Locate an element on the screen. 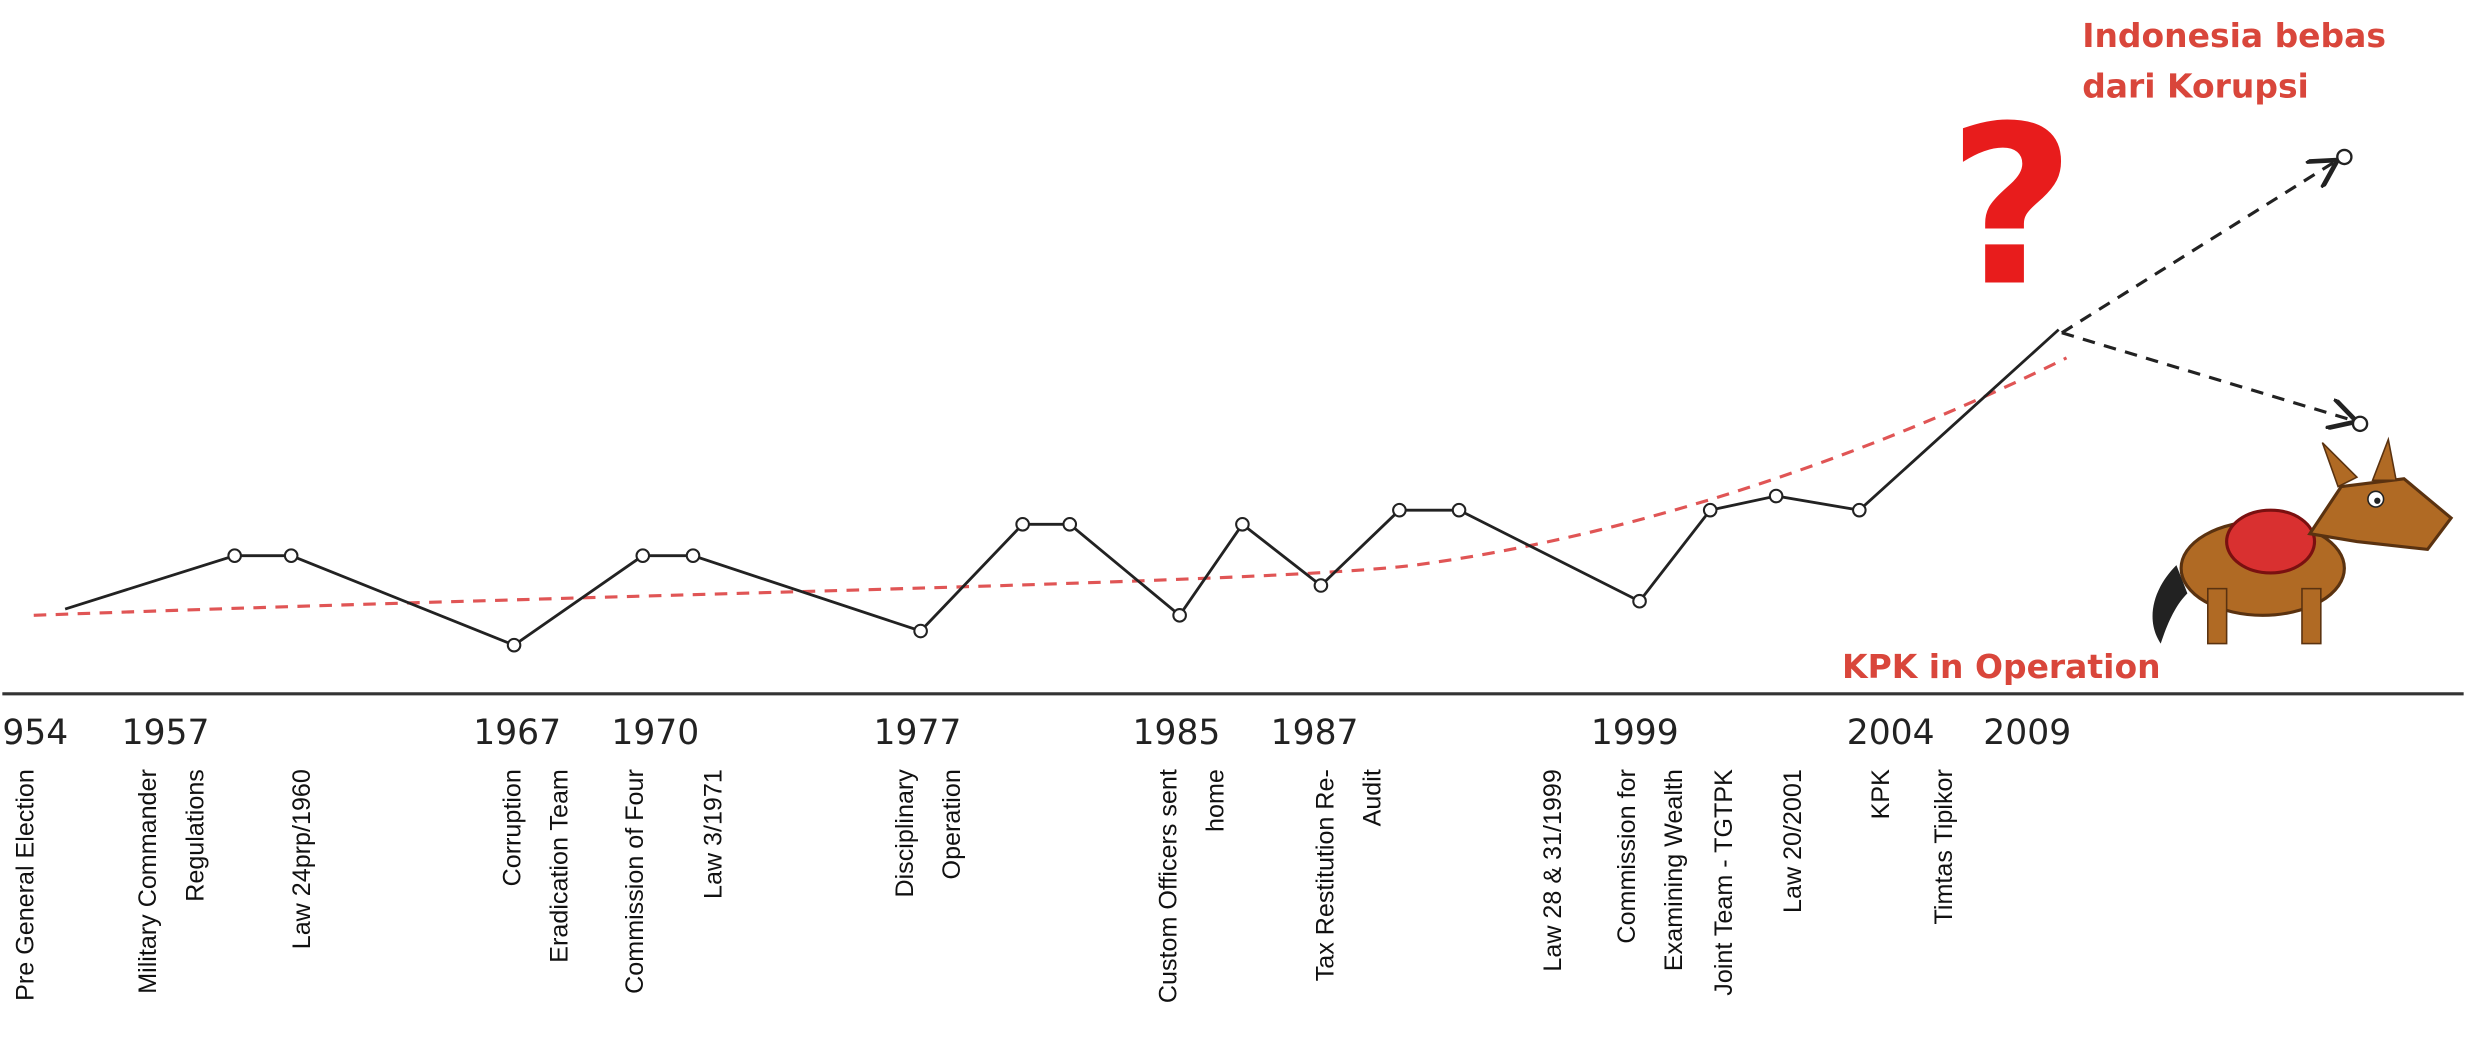 Image resolution: width=2466 pixels, height=1047 pixels. event-label: Audit is located at coordinates (1373, 797).